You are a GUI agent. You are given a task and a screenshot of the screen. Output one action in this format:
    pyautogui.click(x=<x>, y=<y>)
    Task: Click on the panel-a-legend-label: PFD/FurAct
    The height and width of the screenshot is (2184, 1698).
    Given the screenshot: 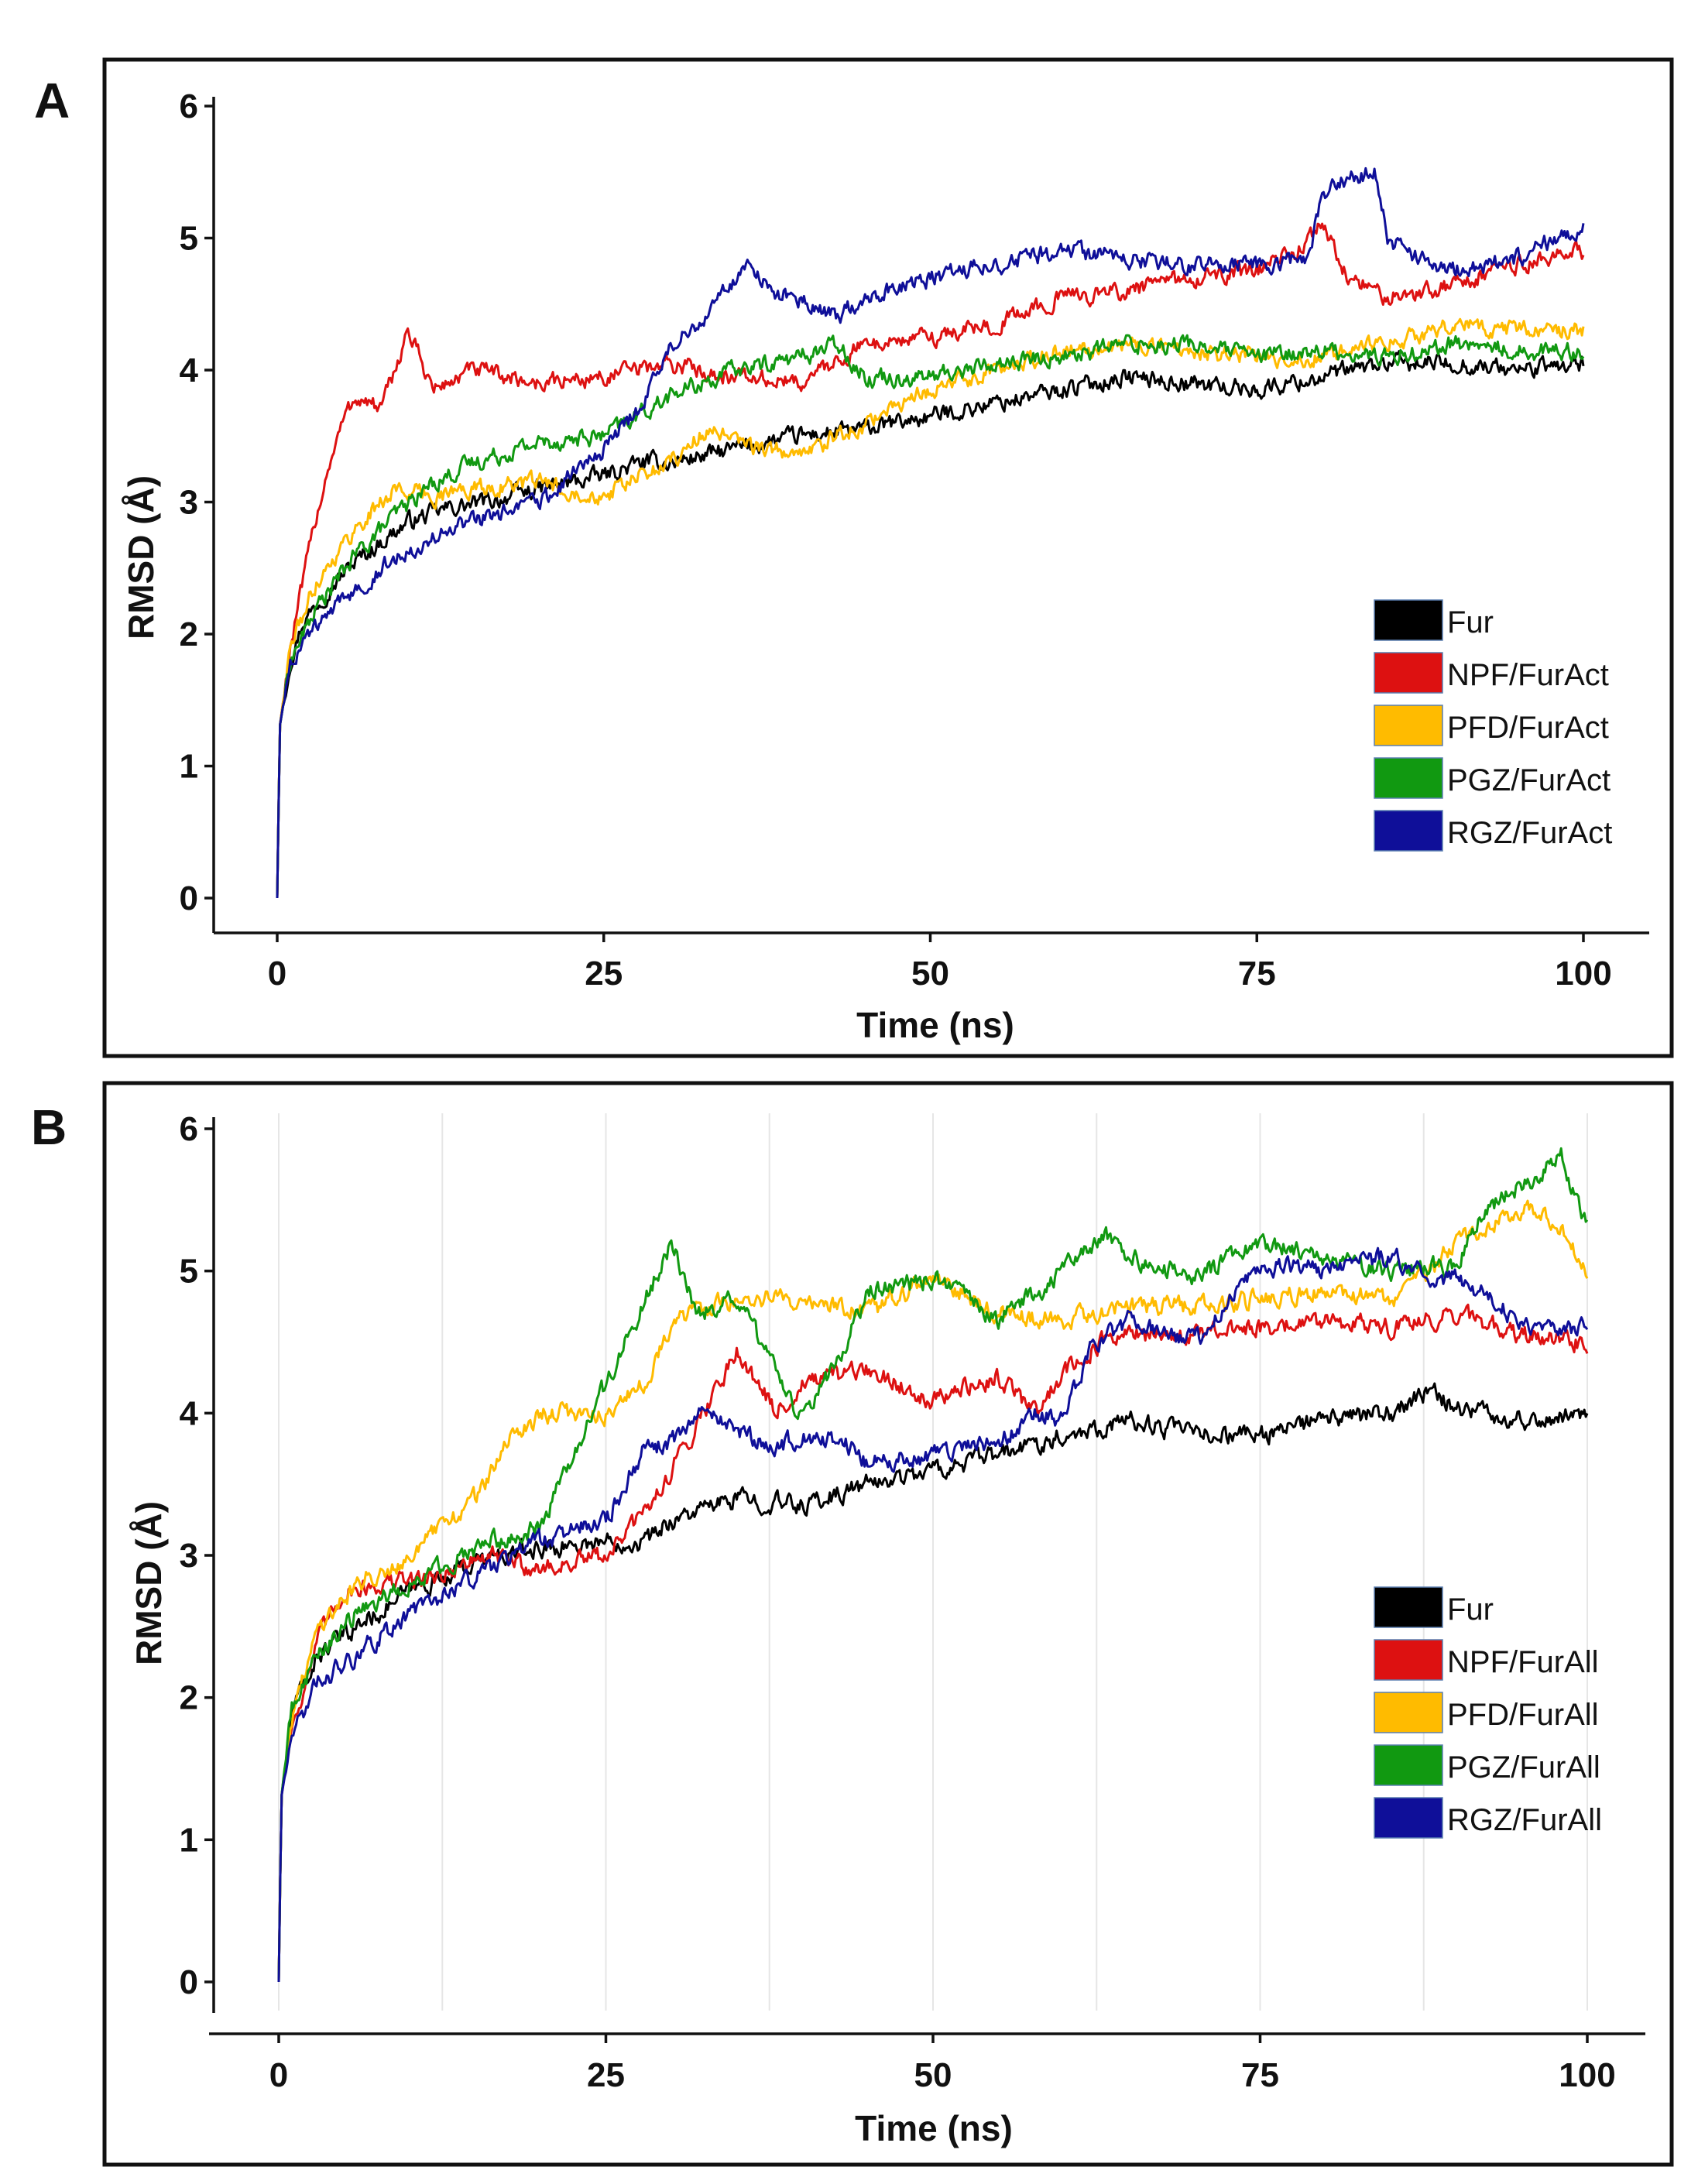 What is the action you would take?
    pyautogui.click(x=1528, y=728)
    